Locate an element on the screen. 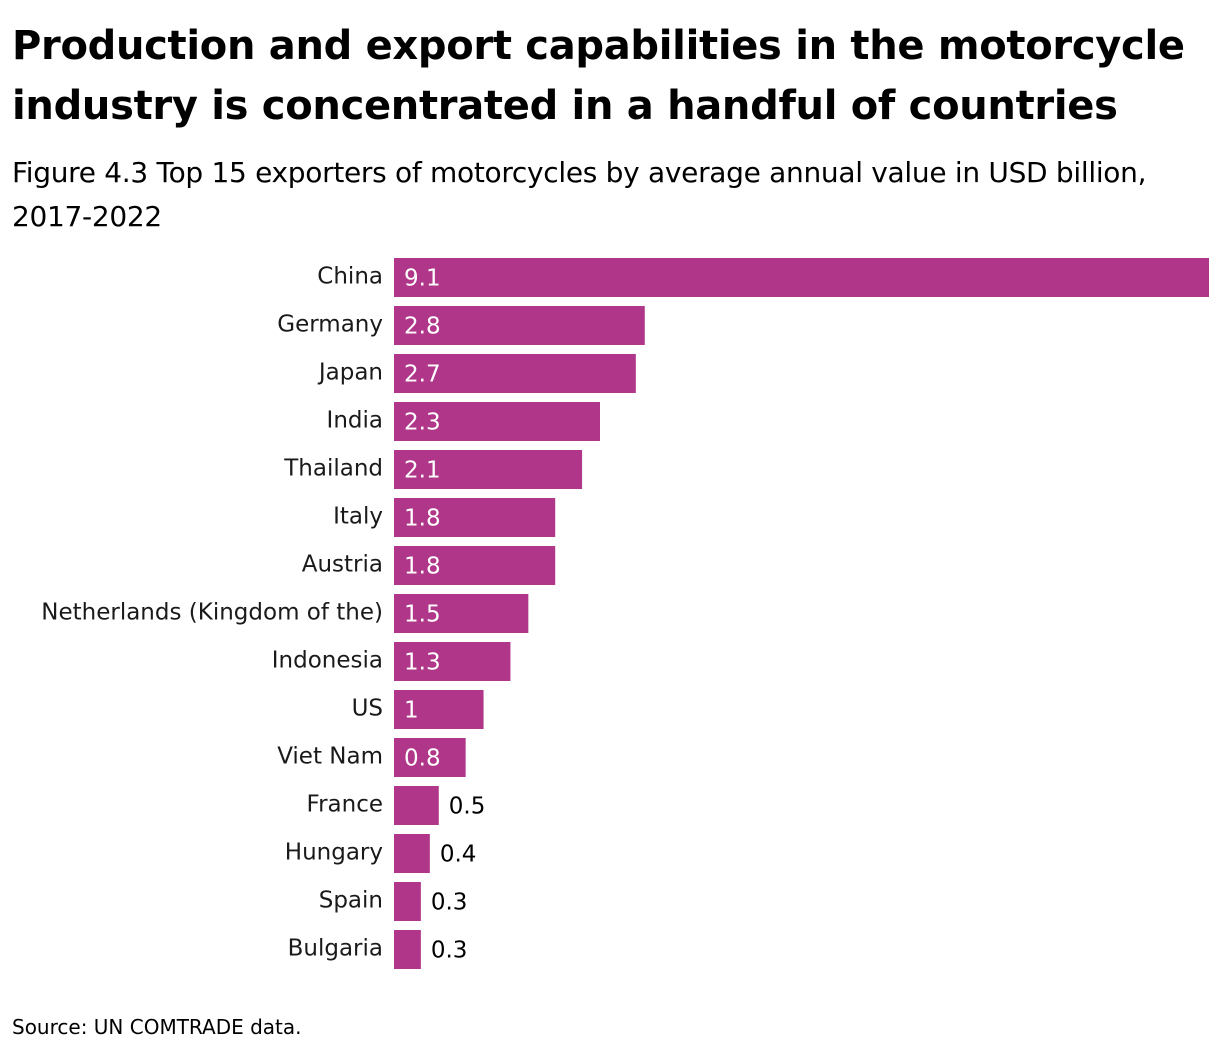 The image size is (1220, 1054). category-label: US is located at coordinates (367, 709).